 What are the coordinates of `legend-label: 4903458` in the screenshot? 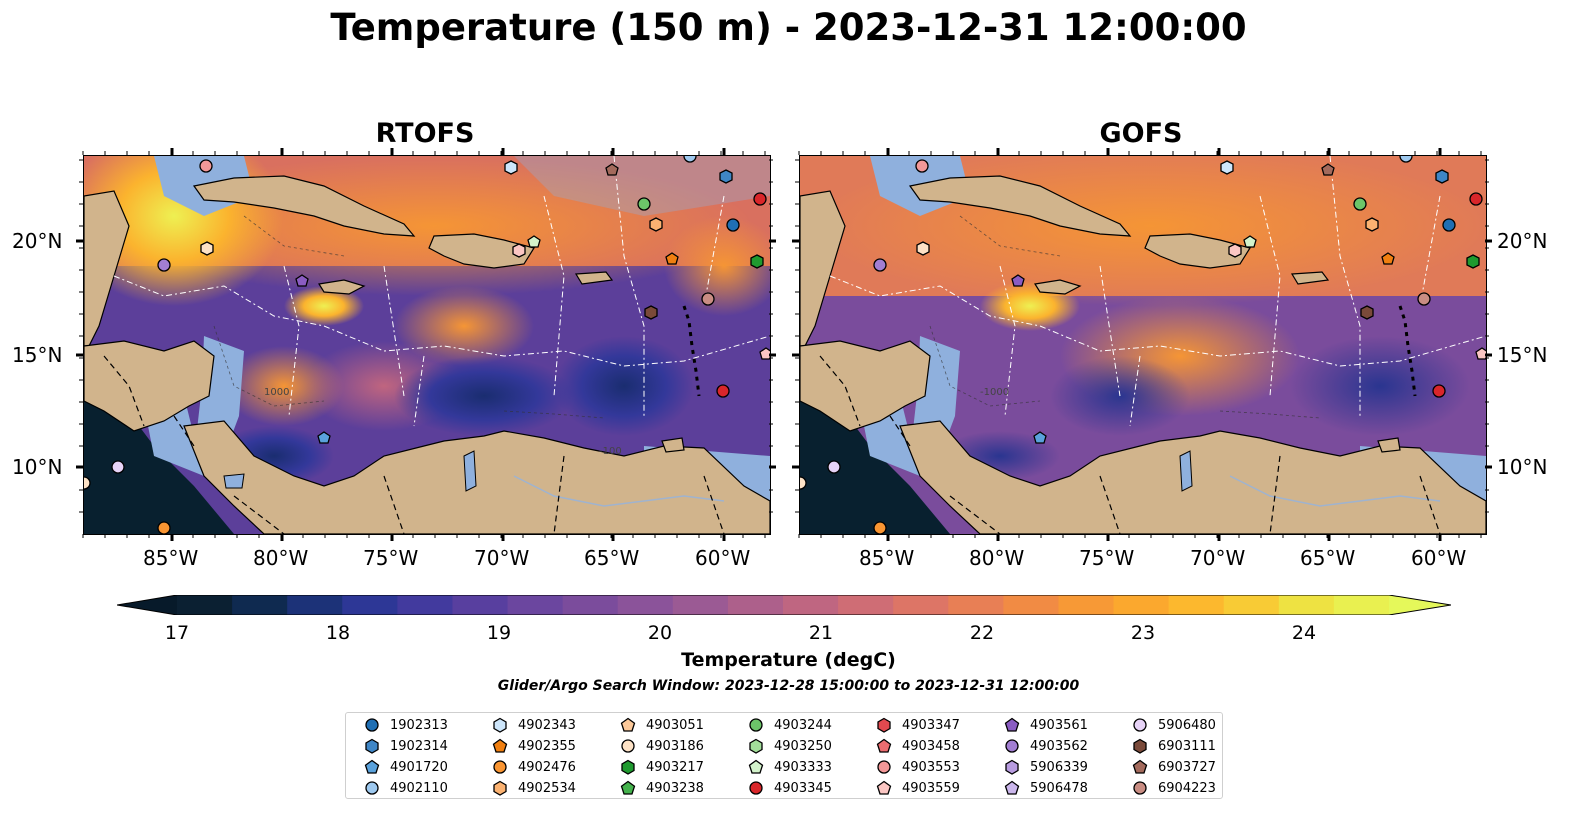 It's located at (931, 746).